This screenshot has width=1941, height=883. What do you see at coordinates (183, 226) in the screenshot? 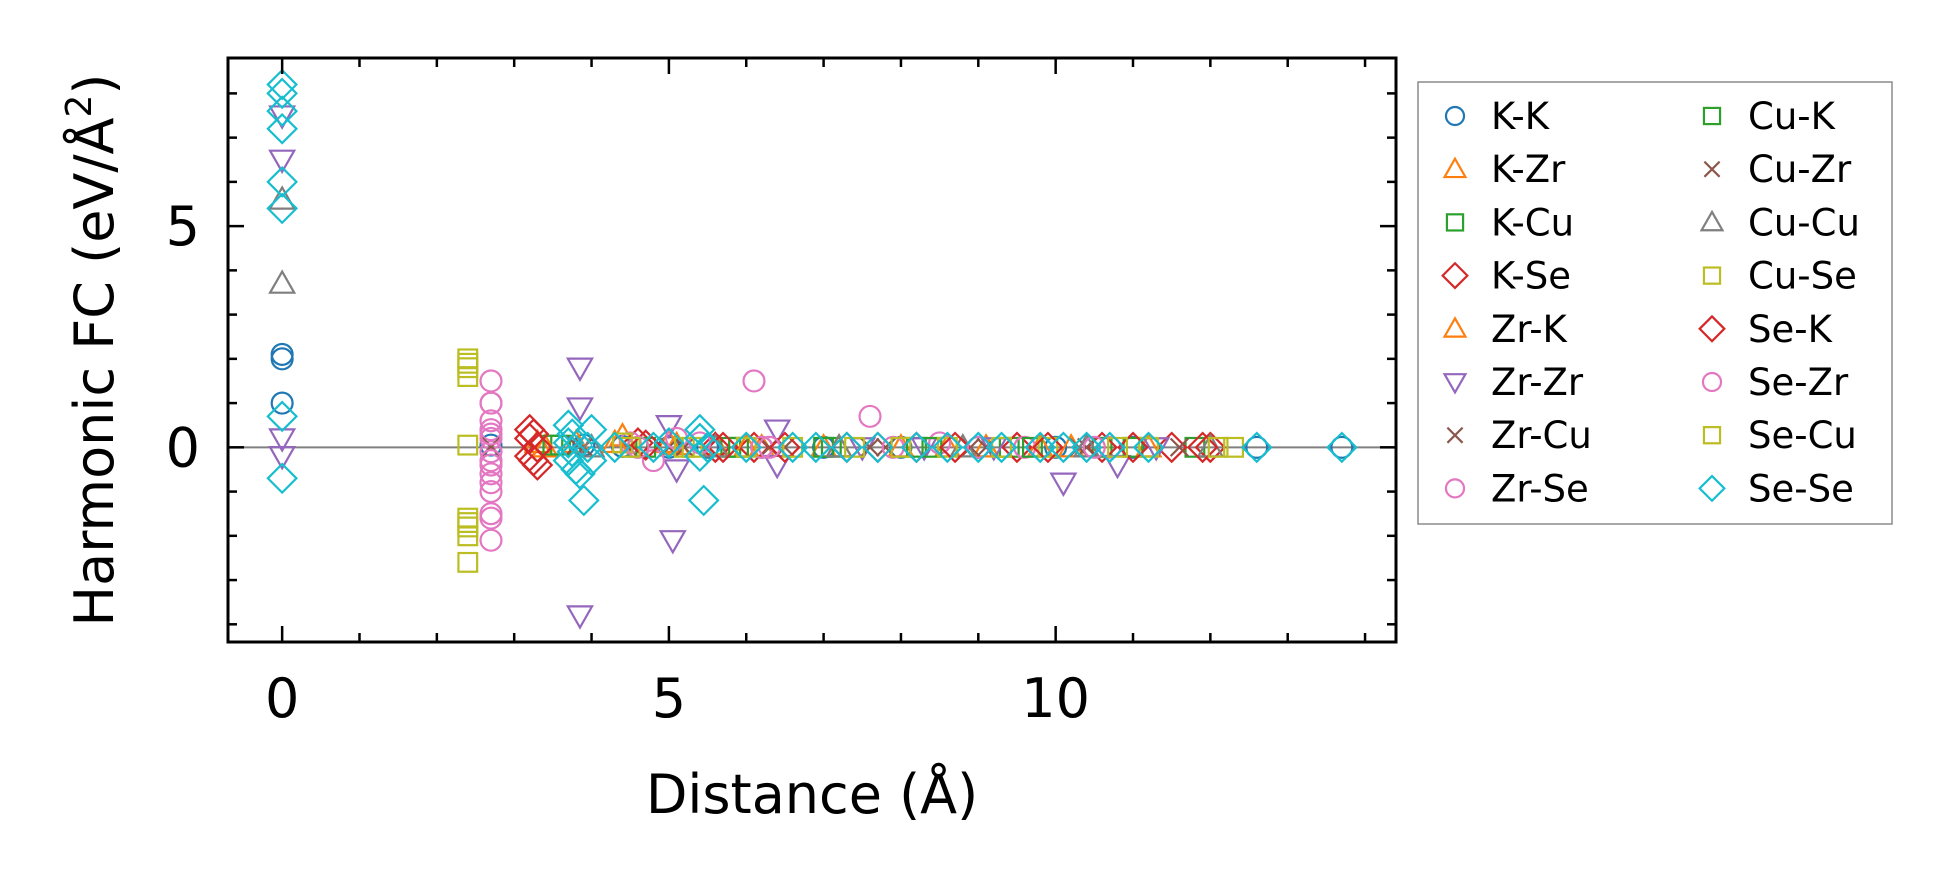
I see `y-tick-label: 5` at bounding box center [183, 226].